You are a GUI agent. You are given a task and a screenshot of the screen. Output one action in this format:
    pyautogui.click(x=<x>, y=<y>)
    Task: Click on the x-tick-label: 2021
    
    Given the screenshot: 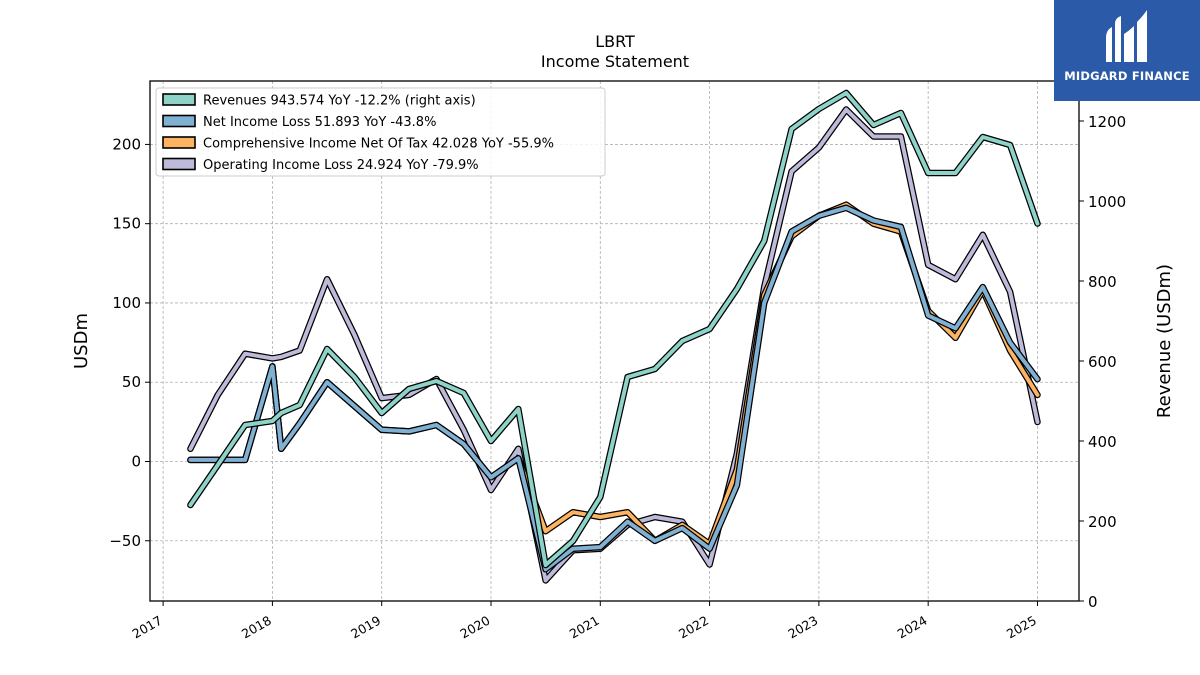 What is the action you would take?
    pyautogui.click(x=584, y=627)
    